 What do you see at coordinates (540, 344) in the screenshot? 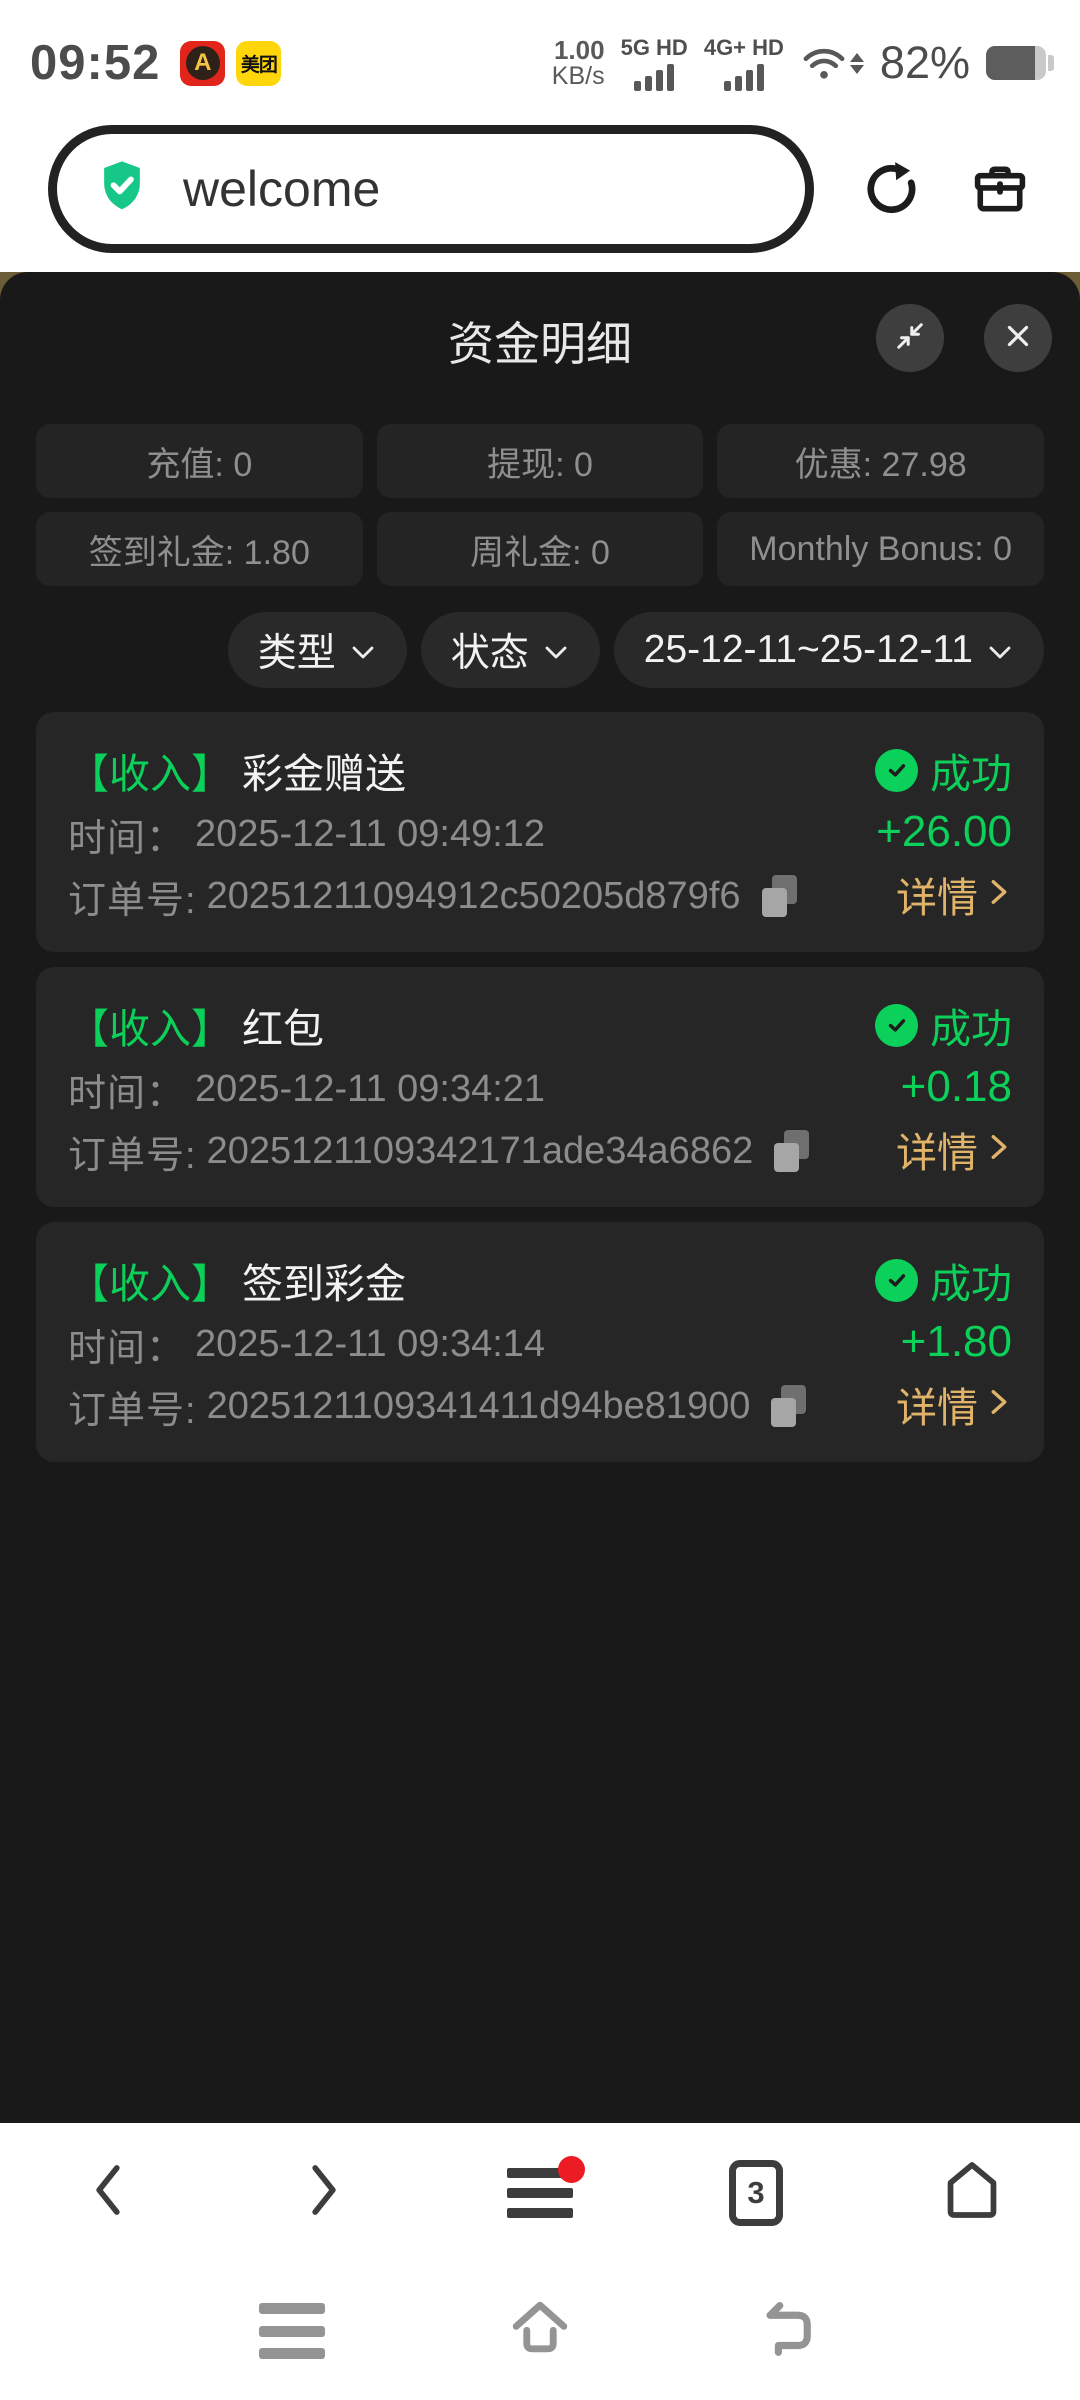
I see `modal-title: 资金明细` at bounding box center [540, 344].